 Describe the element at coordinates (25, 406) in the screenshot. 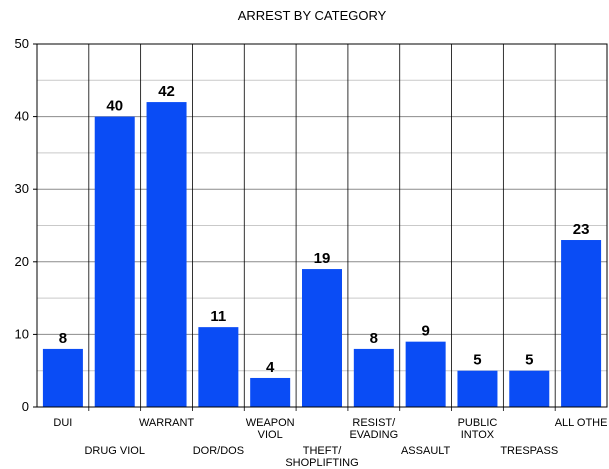

I see `y-tick-label: 0` at that location.